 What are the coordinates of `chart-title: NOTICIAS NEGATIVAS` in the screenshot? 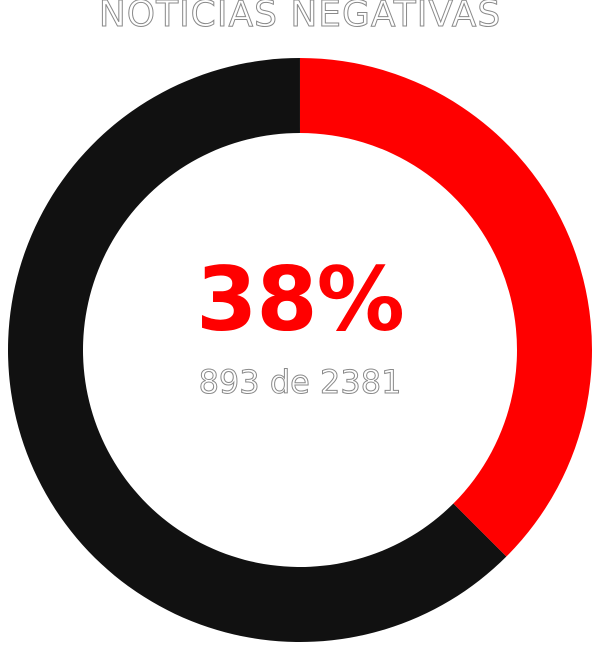 It's located at (300, 18).